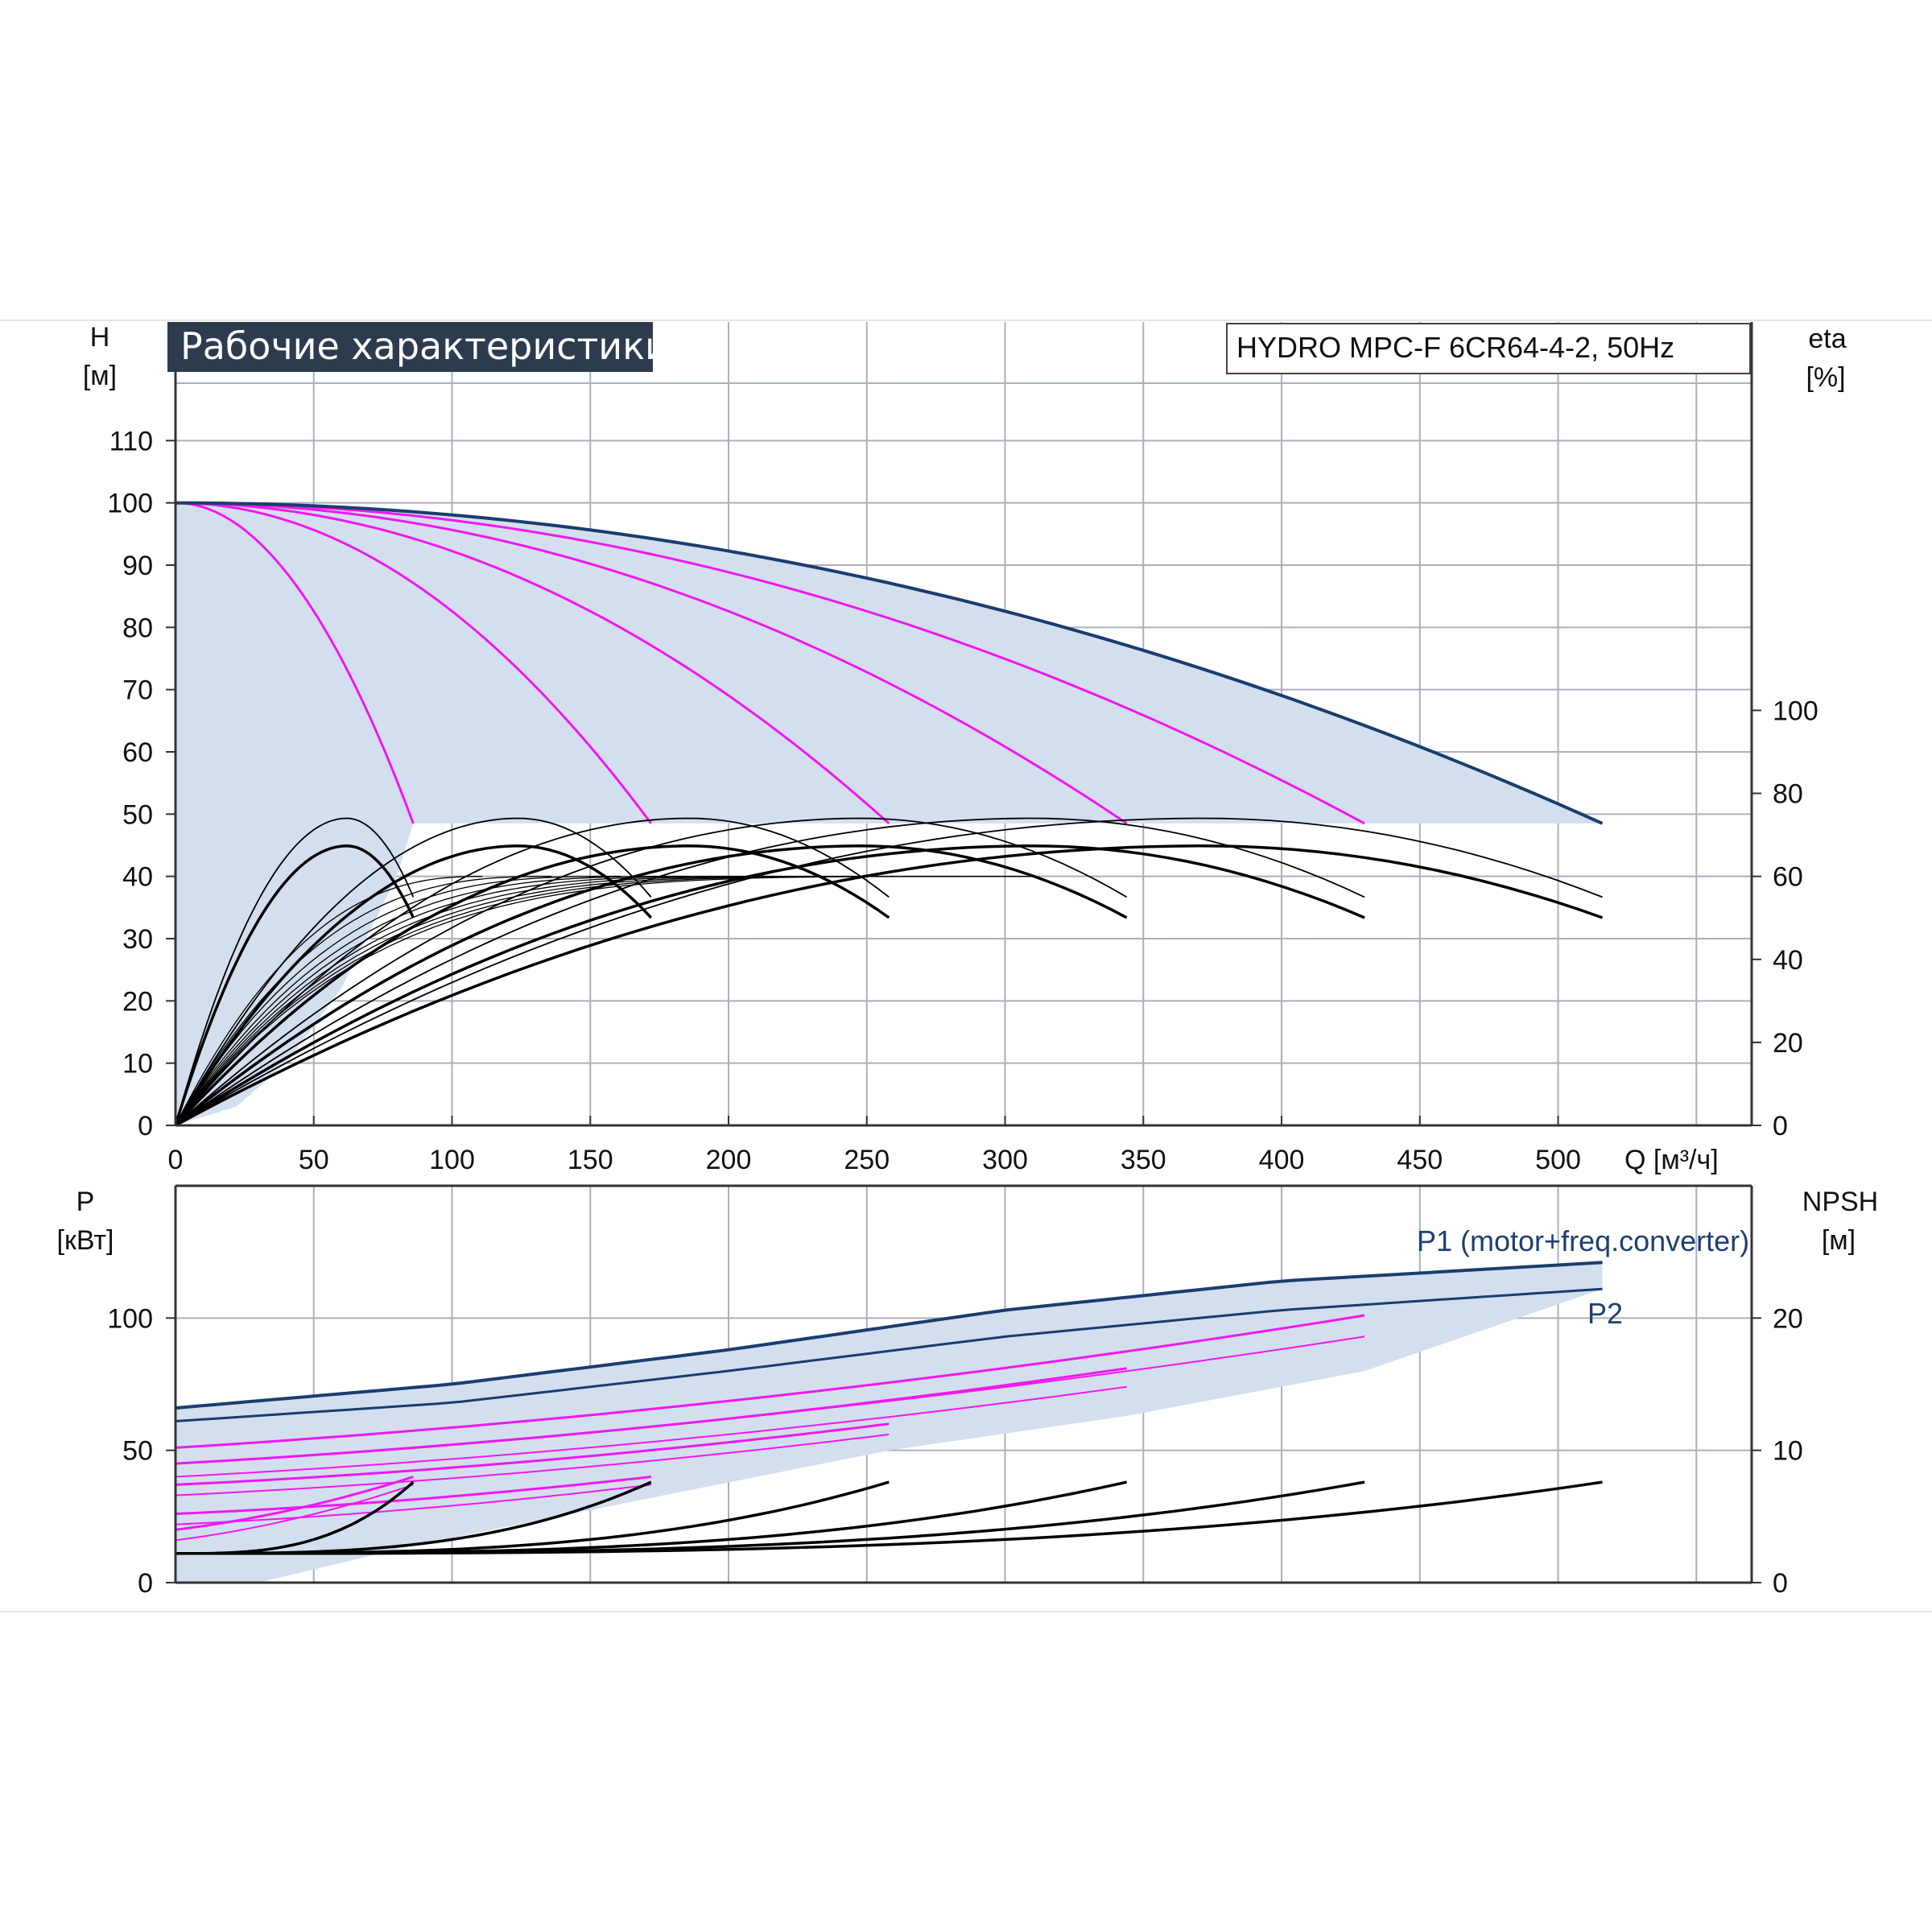 Image resolution: width=1932 pixels, height=1932 pixels. I want to click on x-tick-label: 400, so click(1282, 1160).